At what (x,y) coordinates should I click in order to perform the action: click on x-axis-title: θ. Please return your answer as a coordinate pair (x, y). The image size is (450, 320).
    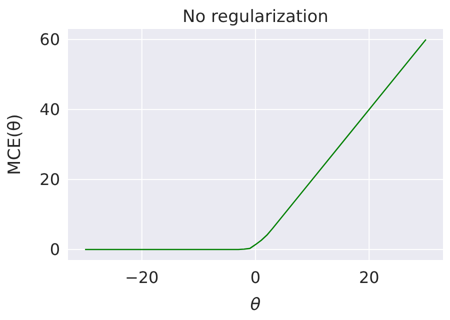
    Looking at the image, I should click on (256, 305).